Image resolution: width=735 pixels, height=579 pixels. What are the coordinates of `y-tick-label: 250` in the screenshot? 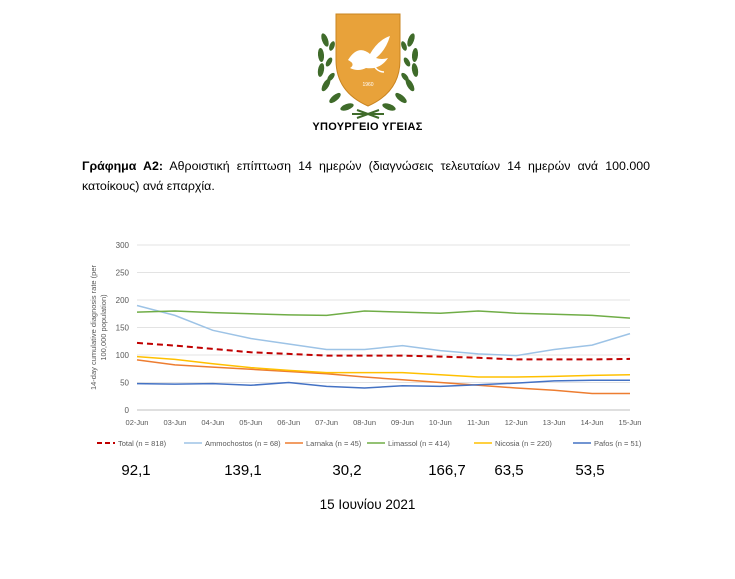 It's located at (123, 273).